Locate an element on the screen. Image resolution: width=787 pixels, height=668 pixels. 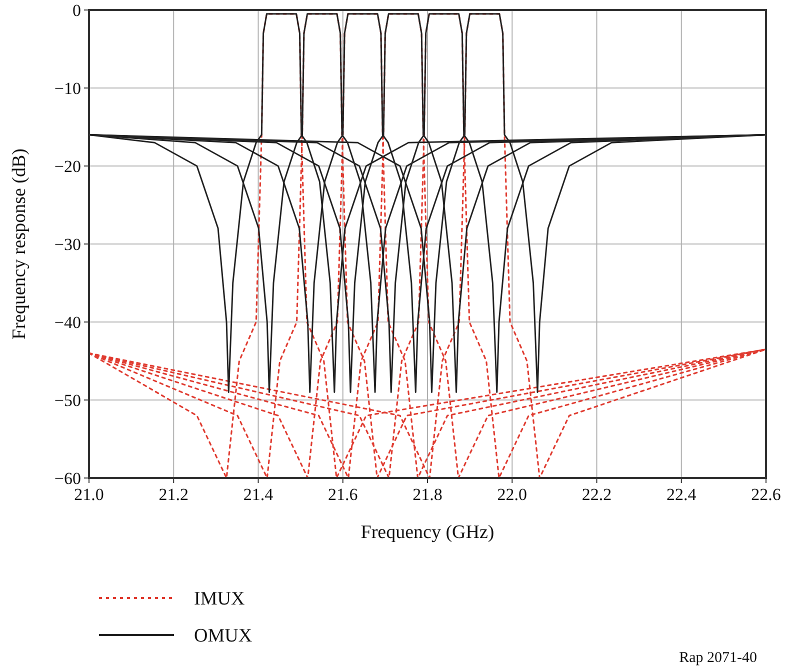
x-tick-label: 22.6 is located at coordinates (766, 494).